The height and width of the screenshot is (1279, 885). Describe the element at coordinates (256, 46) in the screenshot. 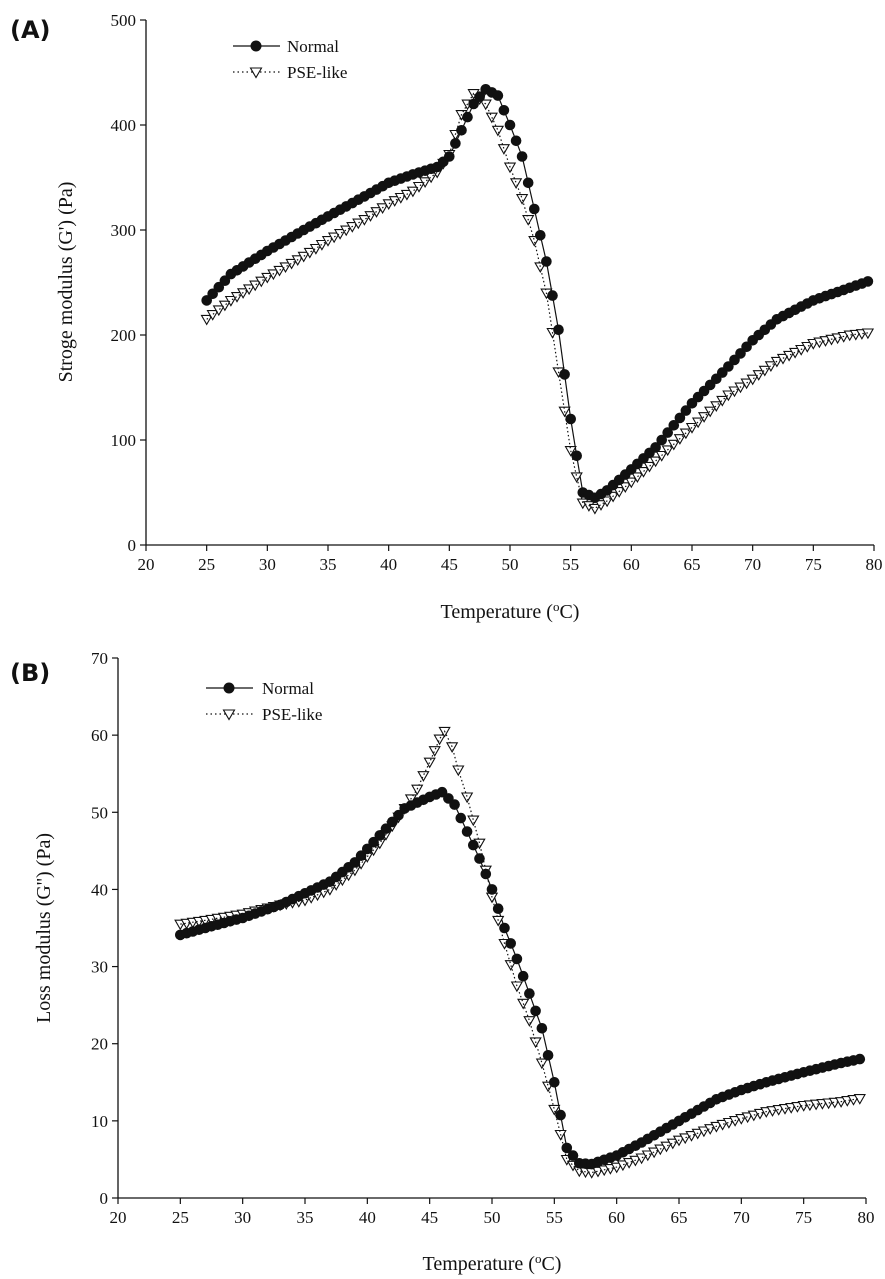

I see `legend-marker-normal` at that location.